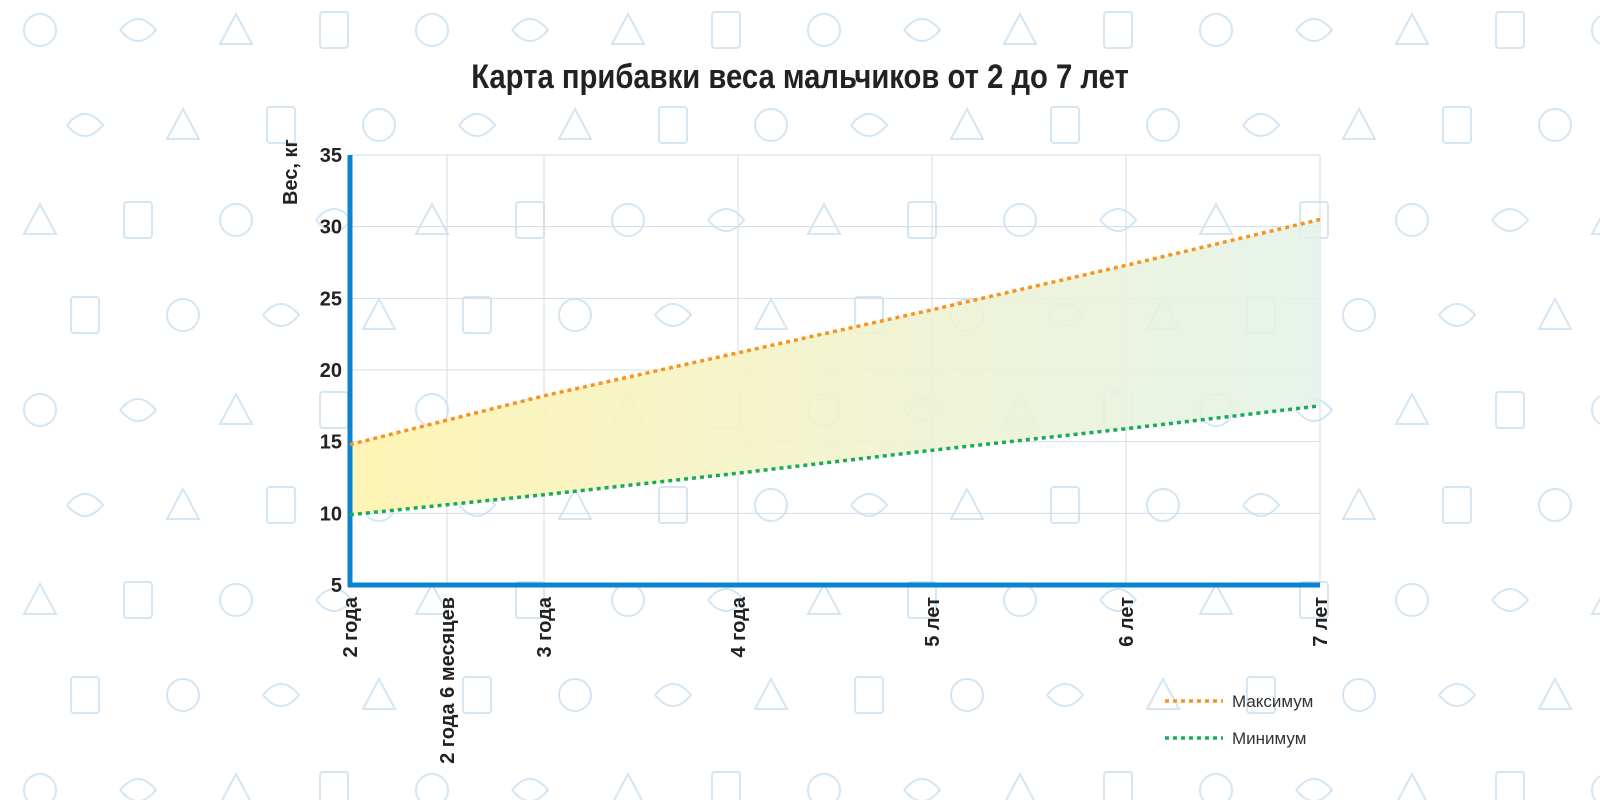 This screenshot has width=1600, height=800. What do you see at coordinates (331, 514) in the screenshot?
I see `y-tick-label: 10` at bounding box center [331, 514].